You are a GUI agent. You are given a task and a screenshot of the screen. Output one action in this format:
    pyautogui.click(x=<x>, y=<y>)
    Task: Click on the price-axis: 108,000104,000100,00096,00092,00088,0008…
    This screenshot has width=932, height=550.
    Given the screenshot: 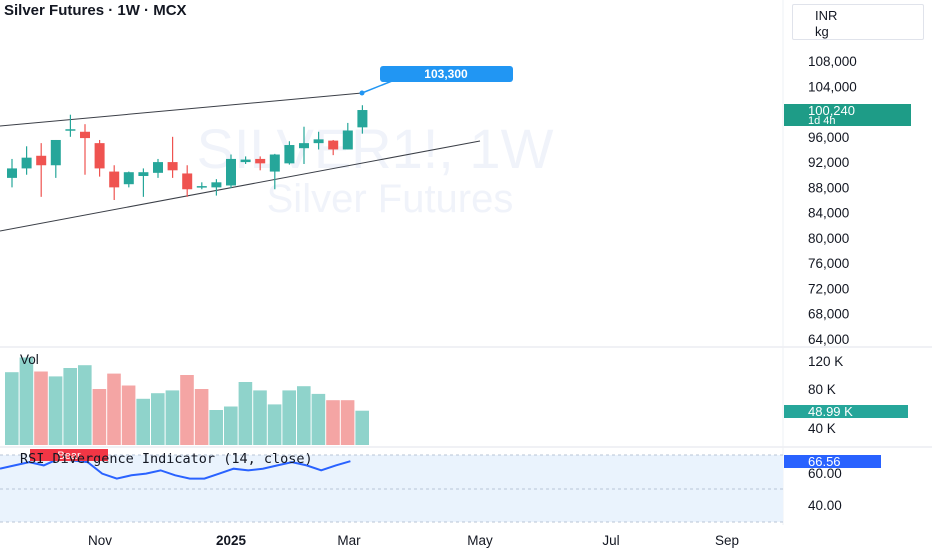 What is the action you would take?
    pyautogui.click(x=832, y=200)
    